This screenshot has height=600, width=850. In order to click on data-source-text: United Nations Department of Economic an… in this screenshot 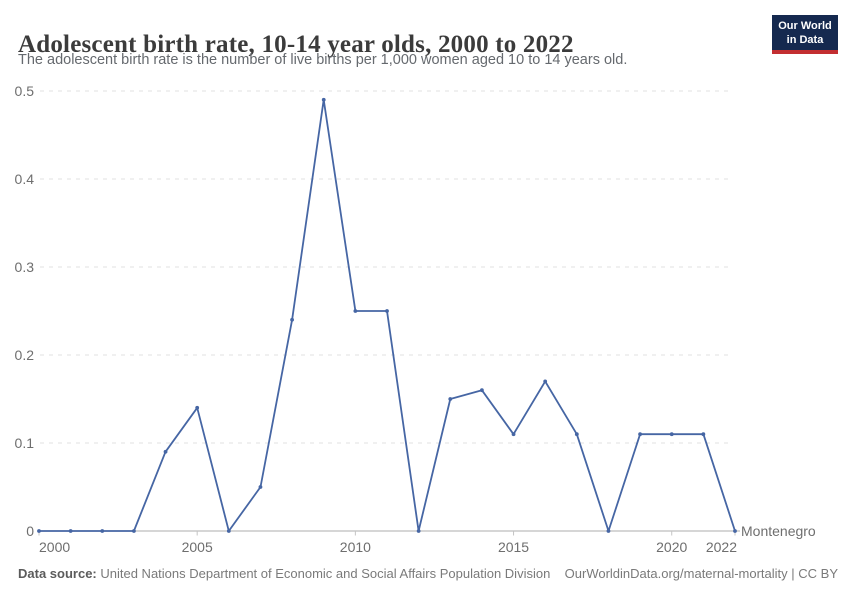, I will do `click(323, 573)`.